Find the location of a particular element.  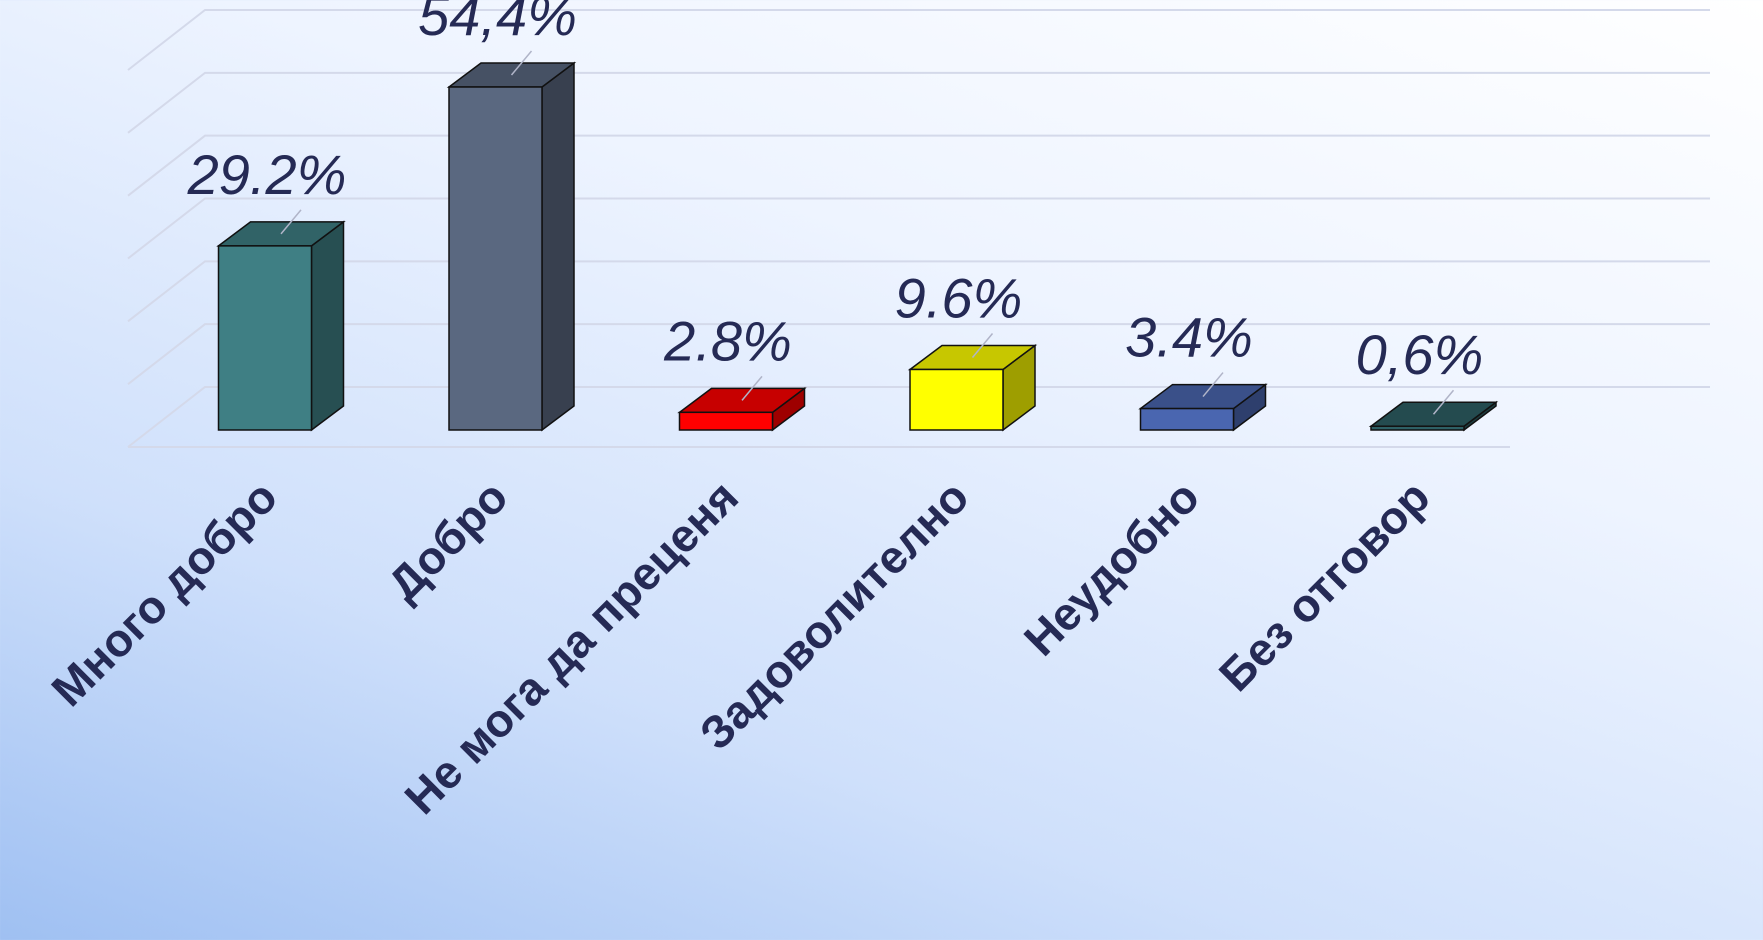

x-tick-label: Много добро is located at coordinates (164, 593).